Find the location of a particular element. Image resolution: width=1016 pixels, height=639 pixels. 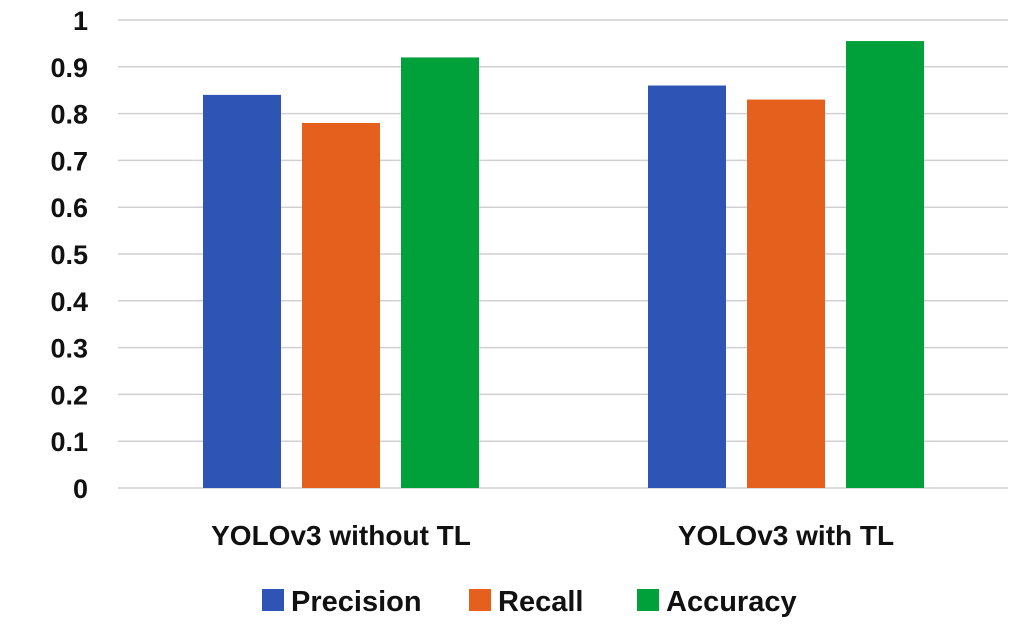

y-tick-label: 0.7 is located at coordinates (69, 161).